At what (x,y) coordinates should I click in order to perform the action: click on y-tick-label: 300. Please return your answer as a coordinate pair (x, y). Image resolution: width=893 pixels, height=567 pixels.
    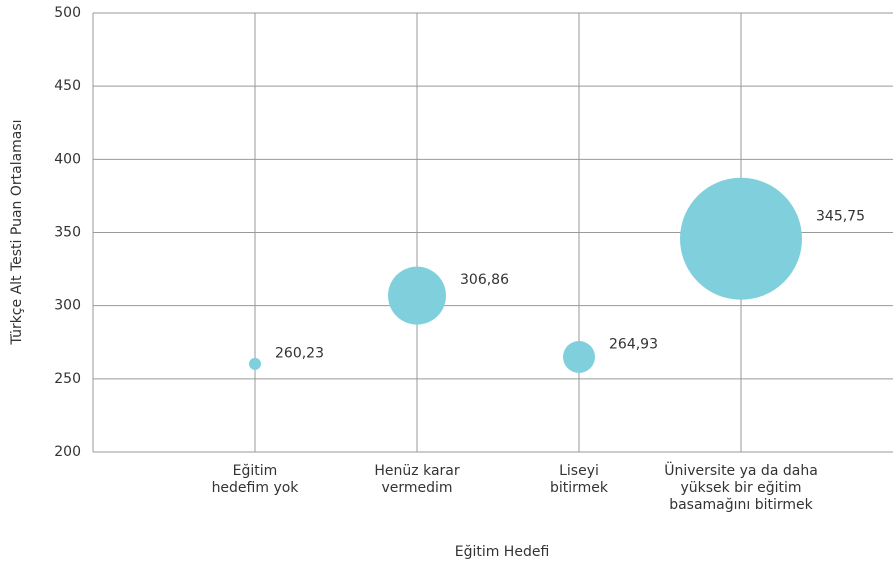
    Looking at the image, I should click on (67, 306).